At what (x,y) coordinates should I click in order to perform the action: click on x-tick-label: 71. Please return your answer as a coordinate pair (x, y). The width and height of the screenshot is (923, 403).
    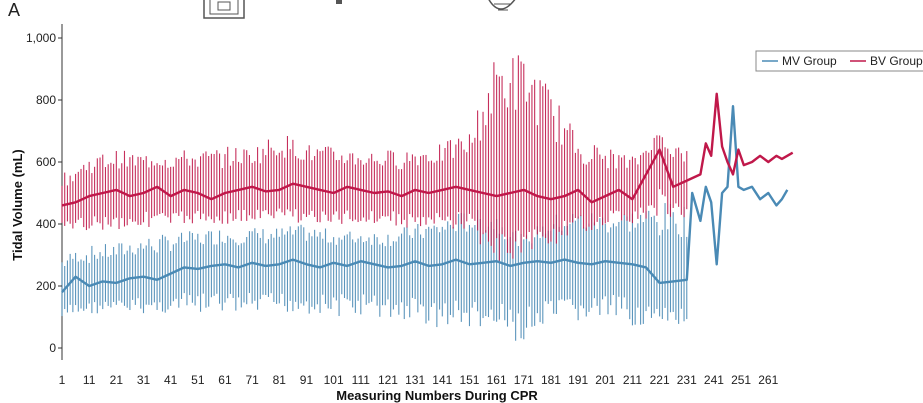
    Looking at the image, I should click on (252, 380).